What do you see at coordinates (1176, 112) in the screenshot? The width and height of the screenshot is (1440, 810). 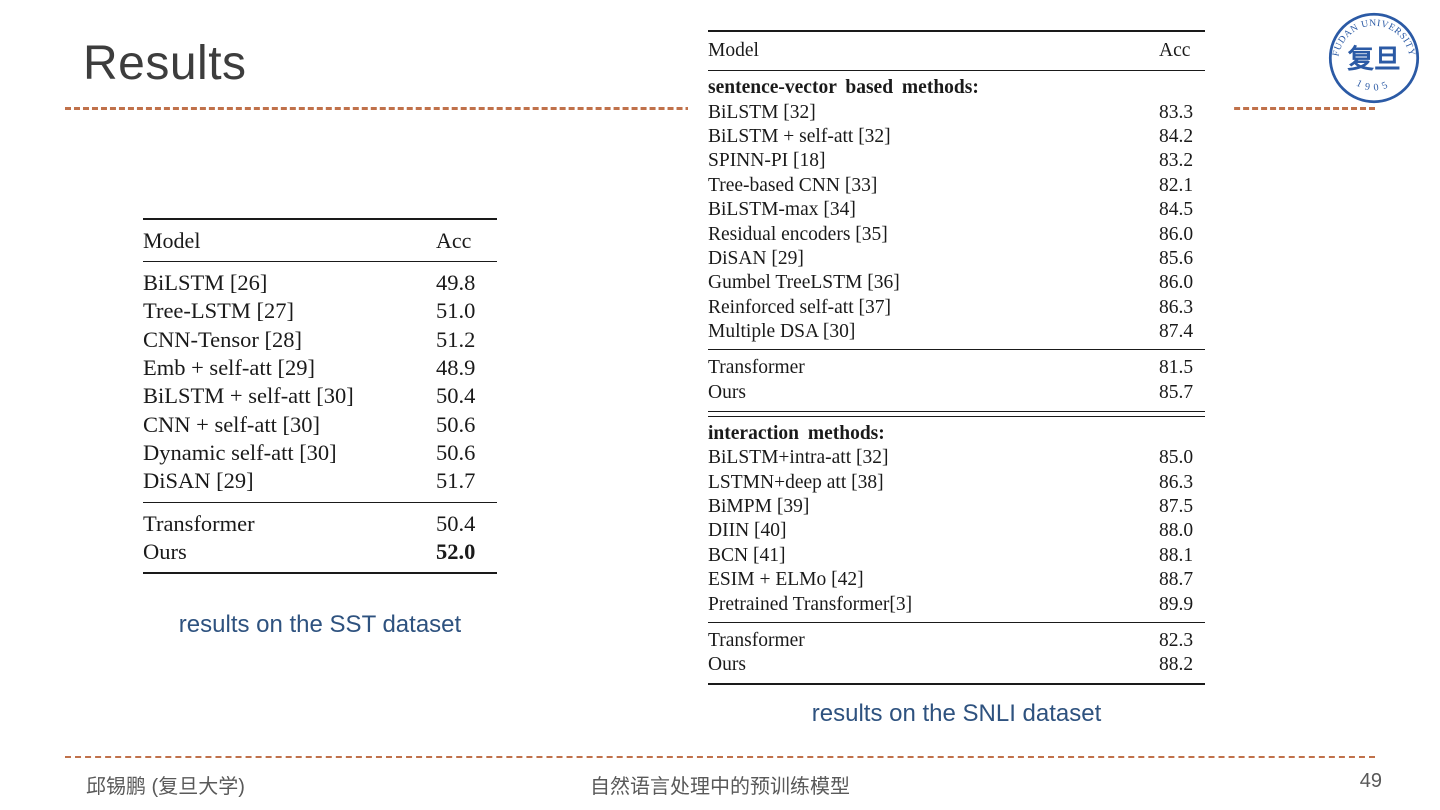 I see `acc-cell: 83.3` at bounding box center [1176, 112].